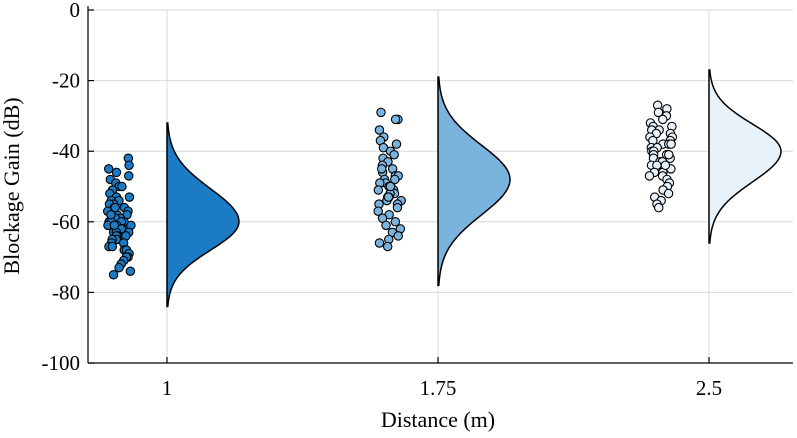 Image resolution: width=797 pixels, height=438 pixels. Describe the element at coordinates (66, 81) in the screenshot. I see `y-tick-label: -20` at that location.